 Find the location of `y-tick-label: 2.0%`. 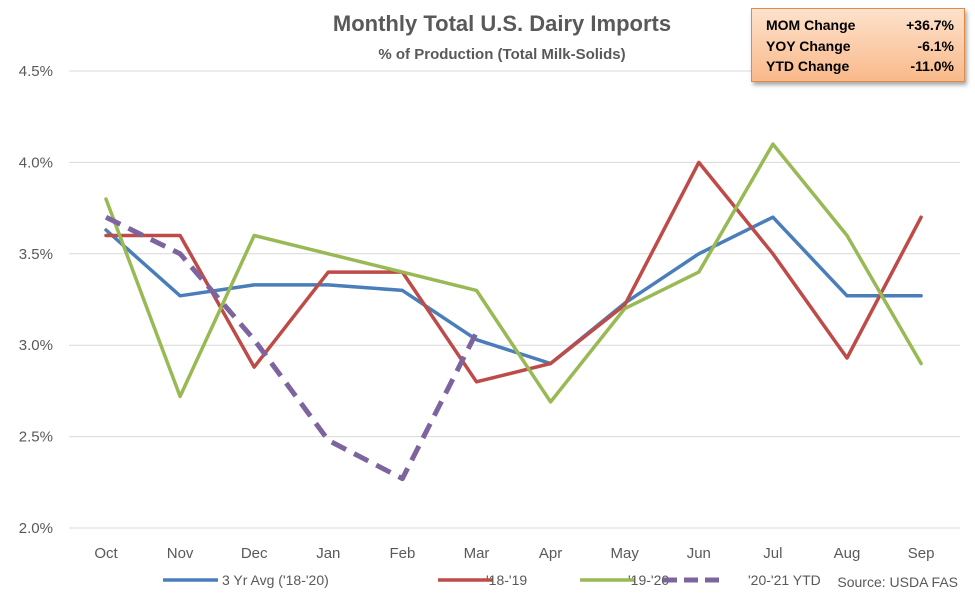

y-tick-label: 2.0% is located at coordinates (36, 528).